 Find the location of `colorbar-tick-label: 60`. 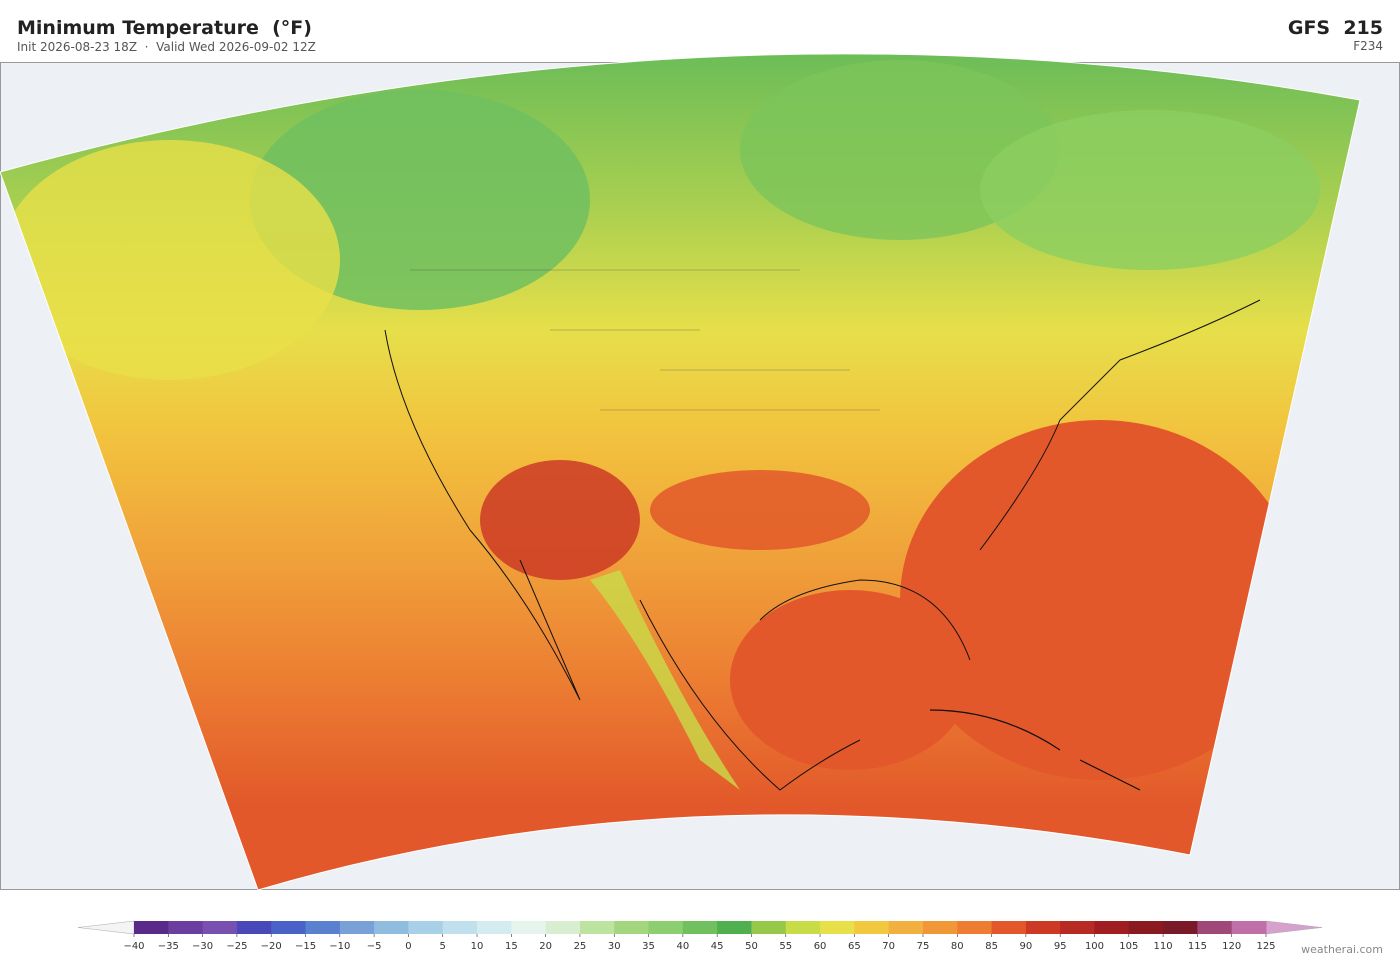

colorbar-tick-label: 60 is located at coordinates (820, 946).